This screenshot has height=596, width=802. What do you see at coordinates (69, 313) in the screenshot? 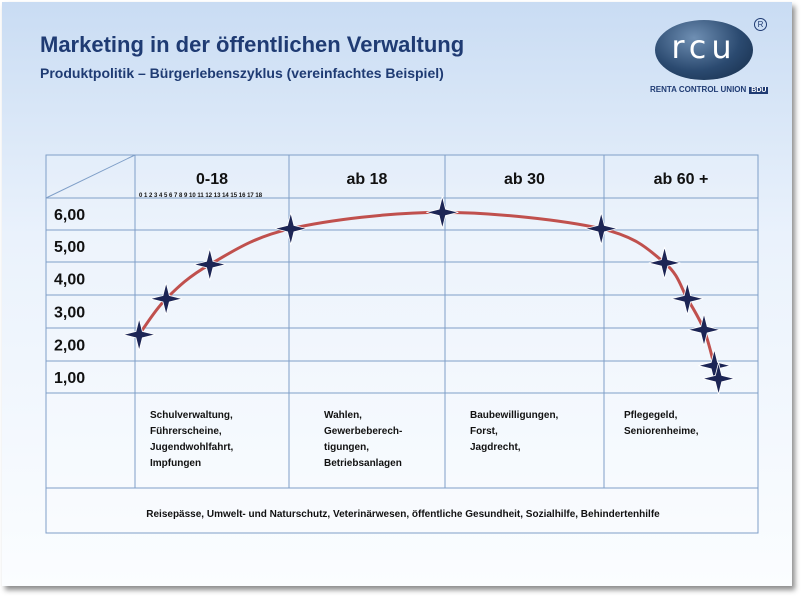
I see `y-tick-label: 3,00` at bounding box center [69, 313].